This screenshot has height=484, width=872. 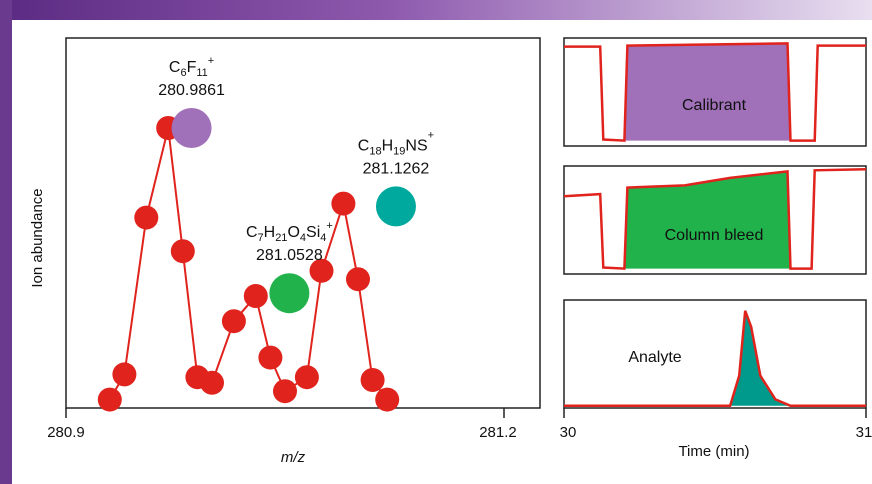 What do you see at coordinates (293, 457) in the screenshot?
I see `x-axis-label: m/z` at bounding box center [293, 457].